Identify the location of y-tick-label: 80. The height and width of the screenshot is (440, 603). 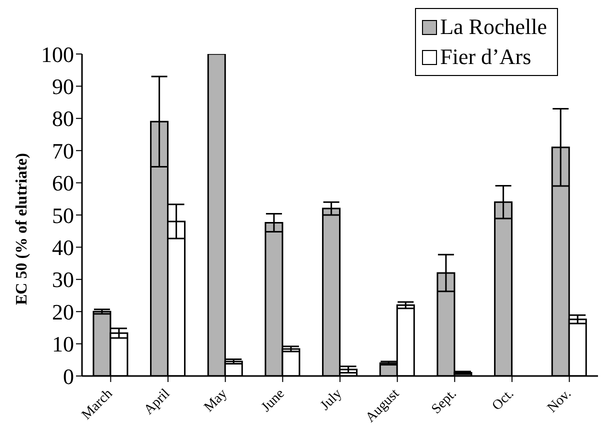
(63, 119).